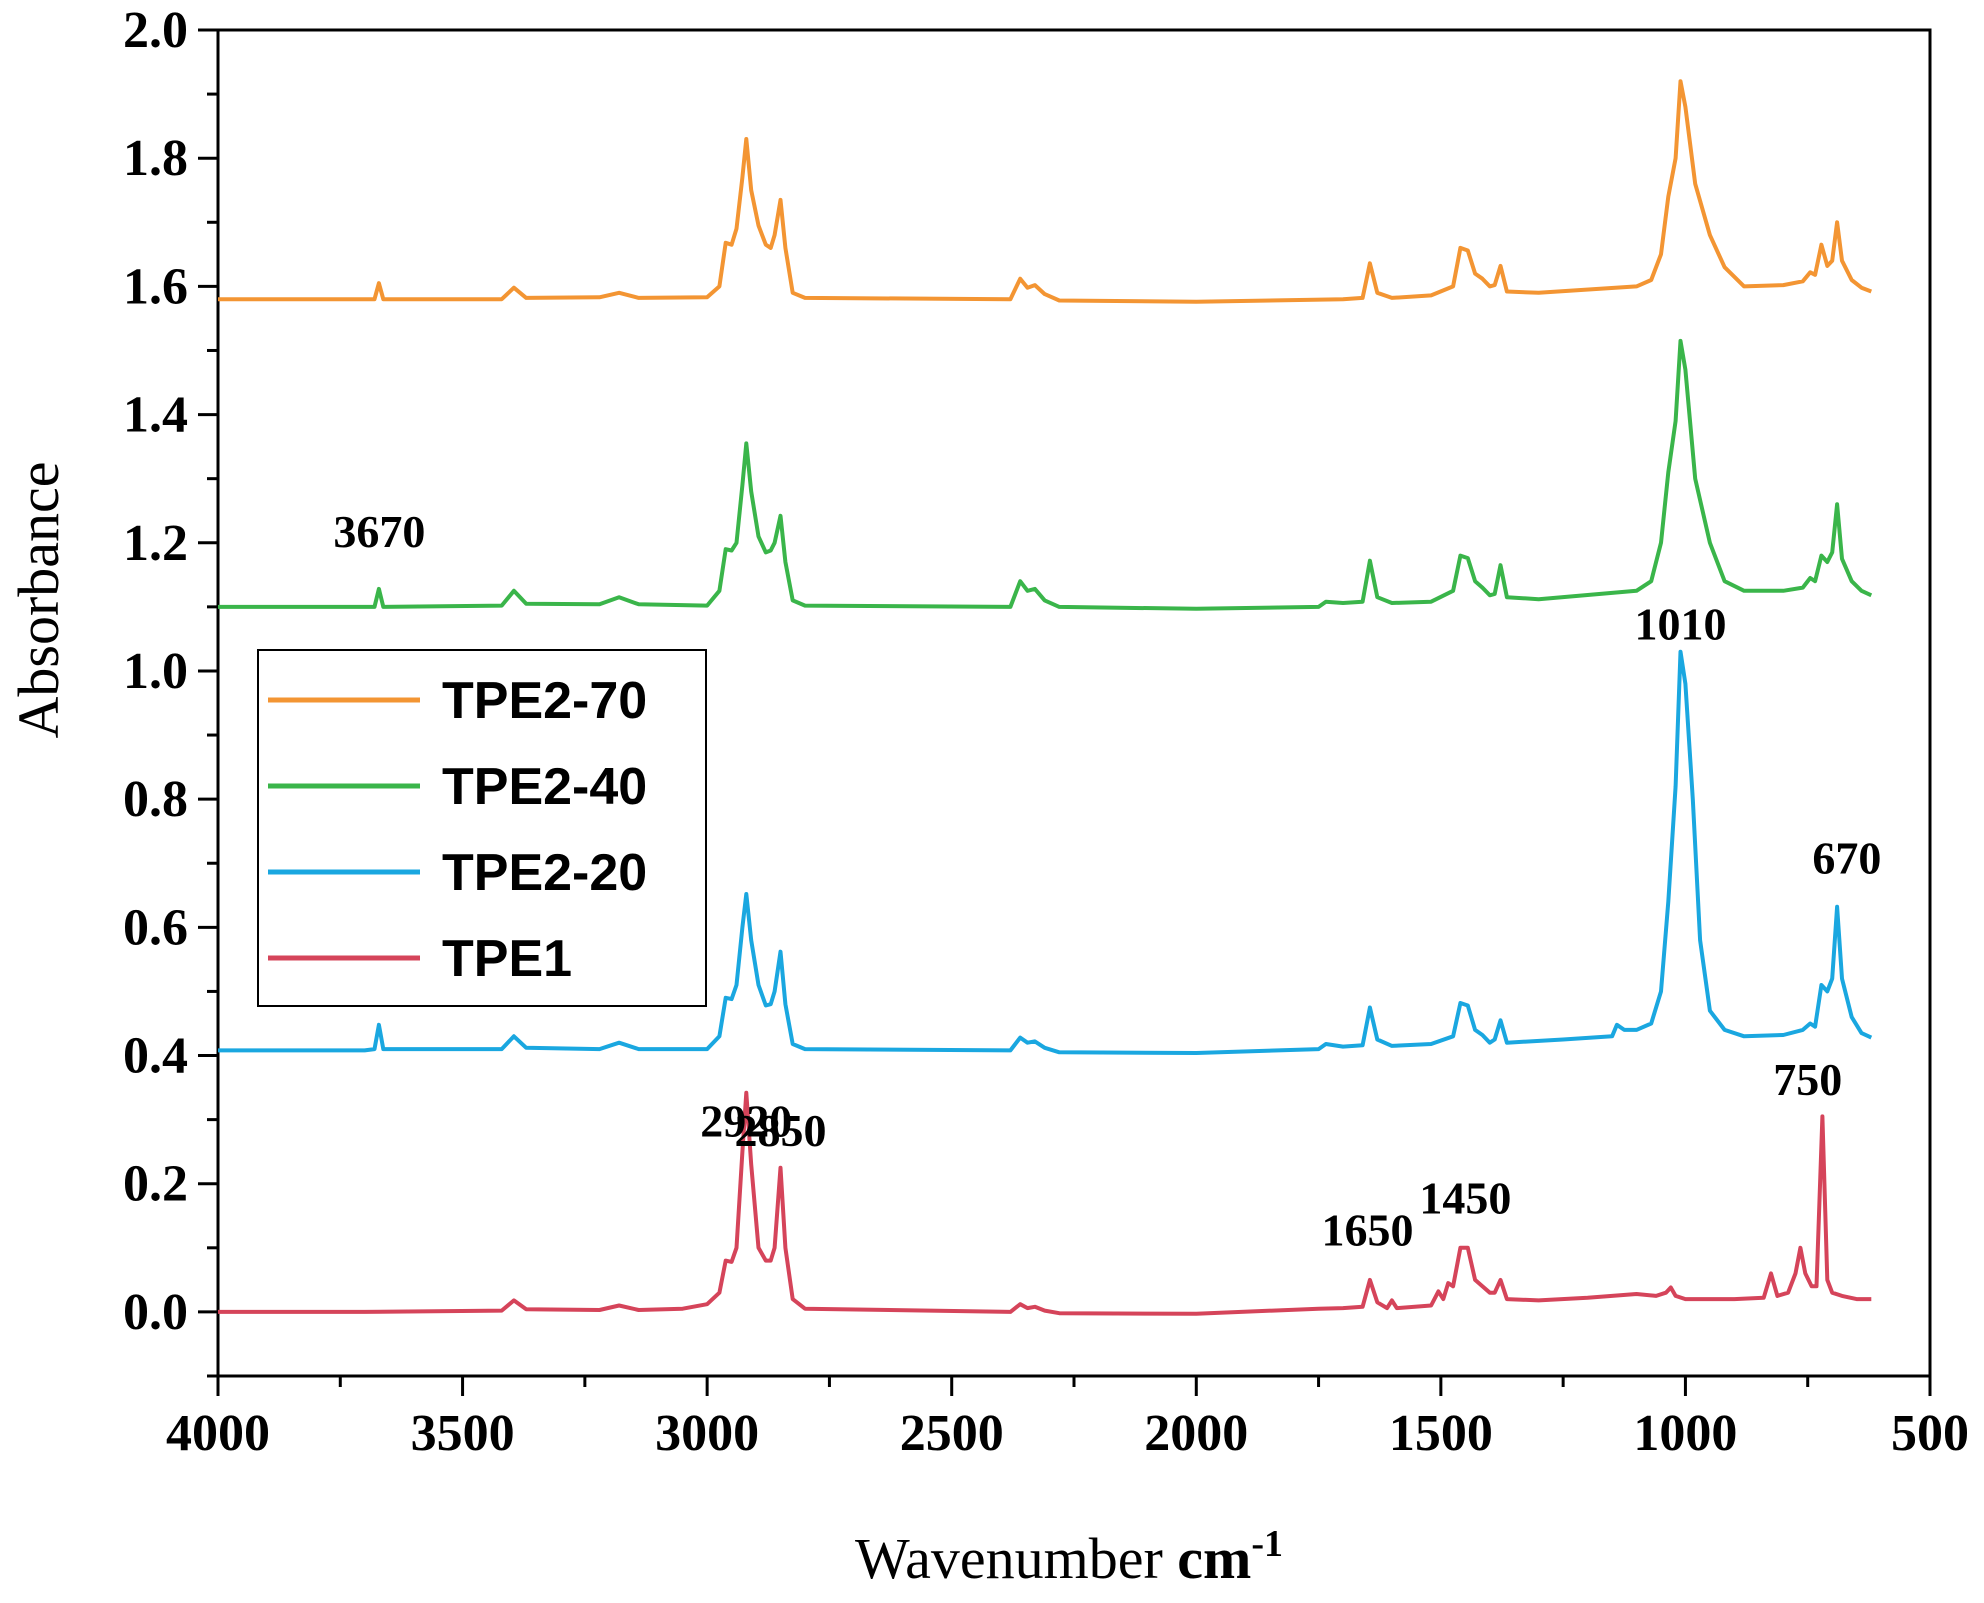  I want to click on peak-annotation: 1650, so click(1367, 1229).